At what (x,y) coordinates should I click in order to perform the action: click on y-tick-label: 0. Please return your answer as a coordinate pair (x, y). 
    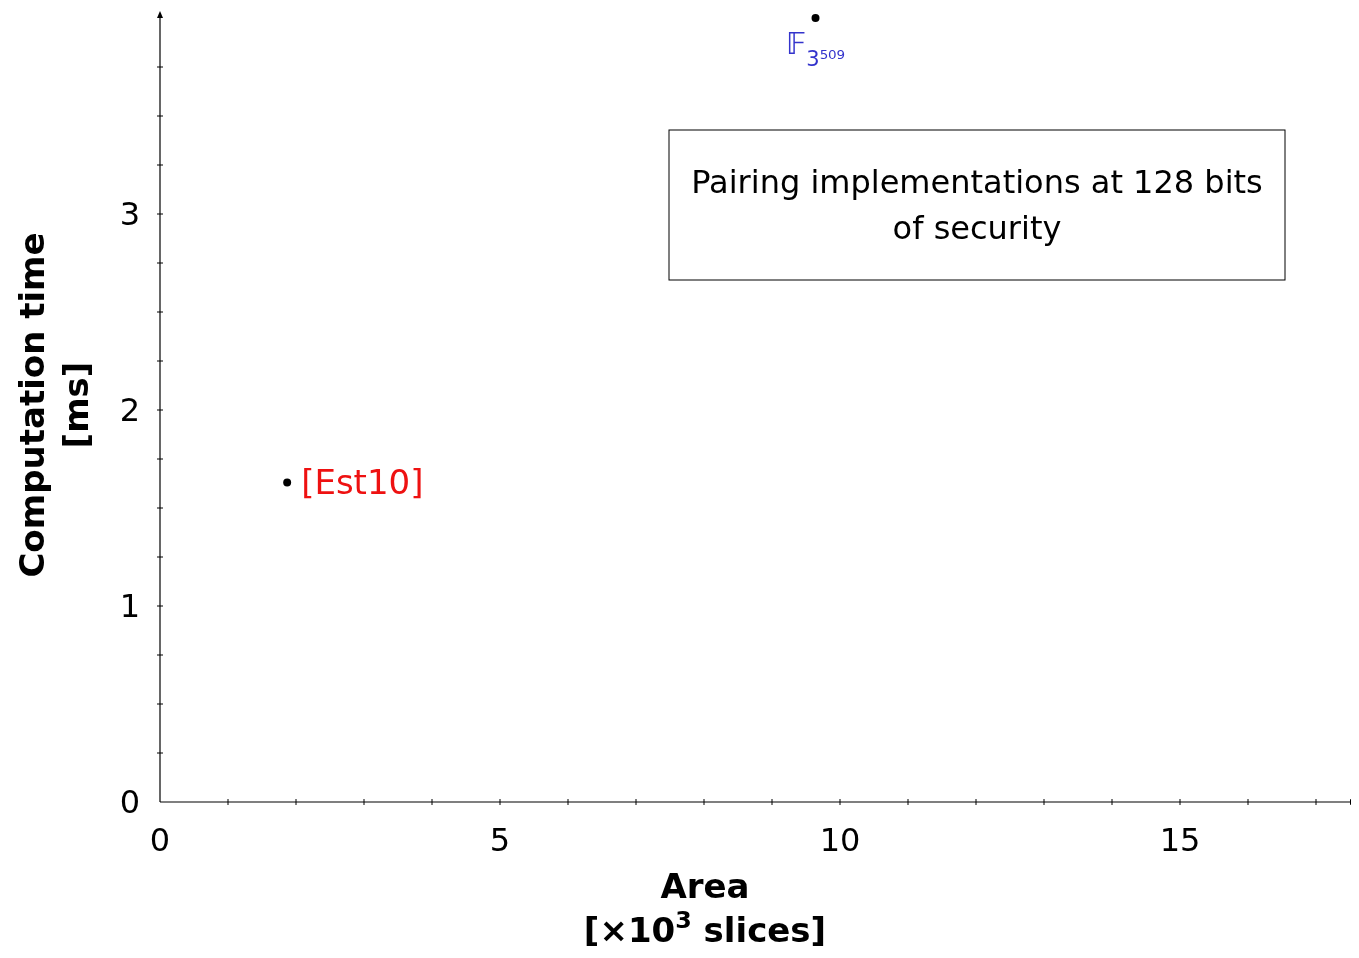
    Looking at the image, I should click on (129, 802).